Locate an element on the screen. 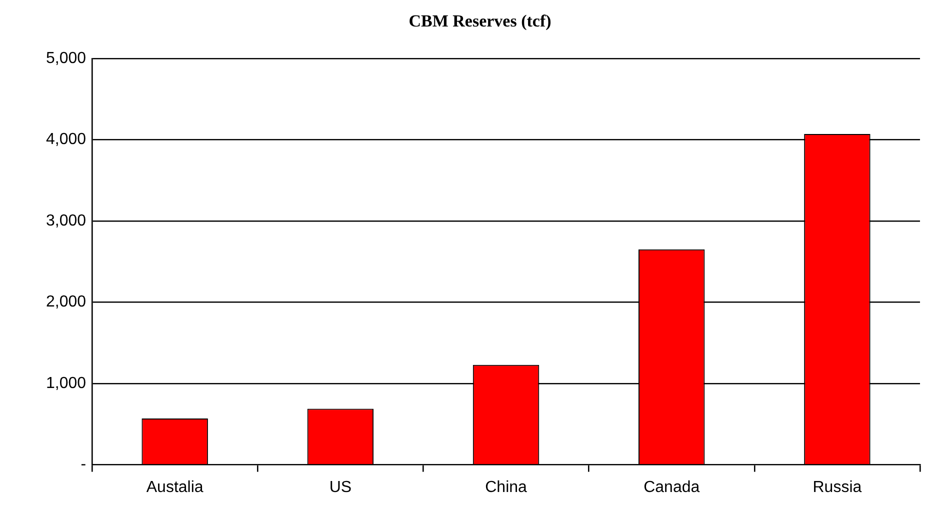  y-tick-label: 4,000 is located at coordinates (66, 139).